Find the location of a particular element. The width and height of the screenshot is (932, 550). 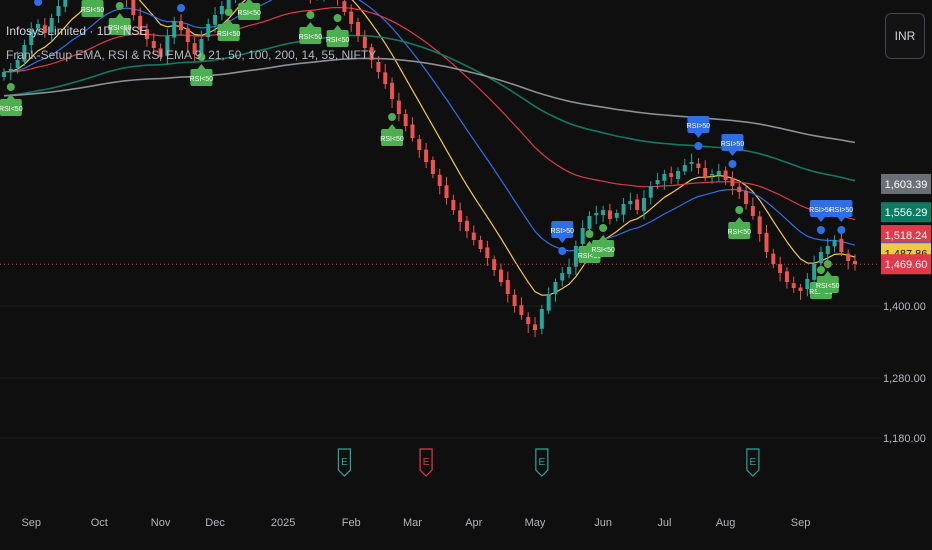

earnings-icon: E is located at coordinates (753, 462).